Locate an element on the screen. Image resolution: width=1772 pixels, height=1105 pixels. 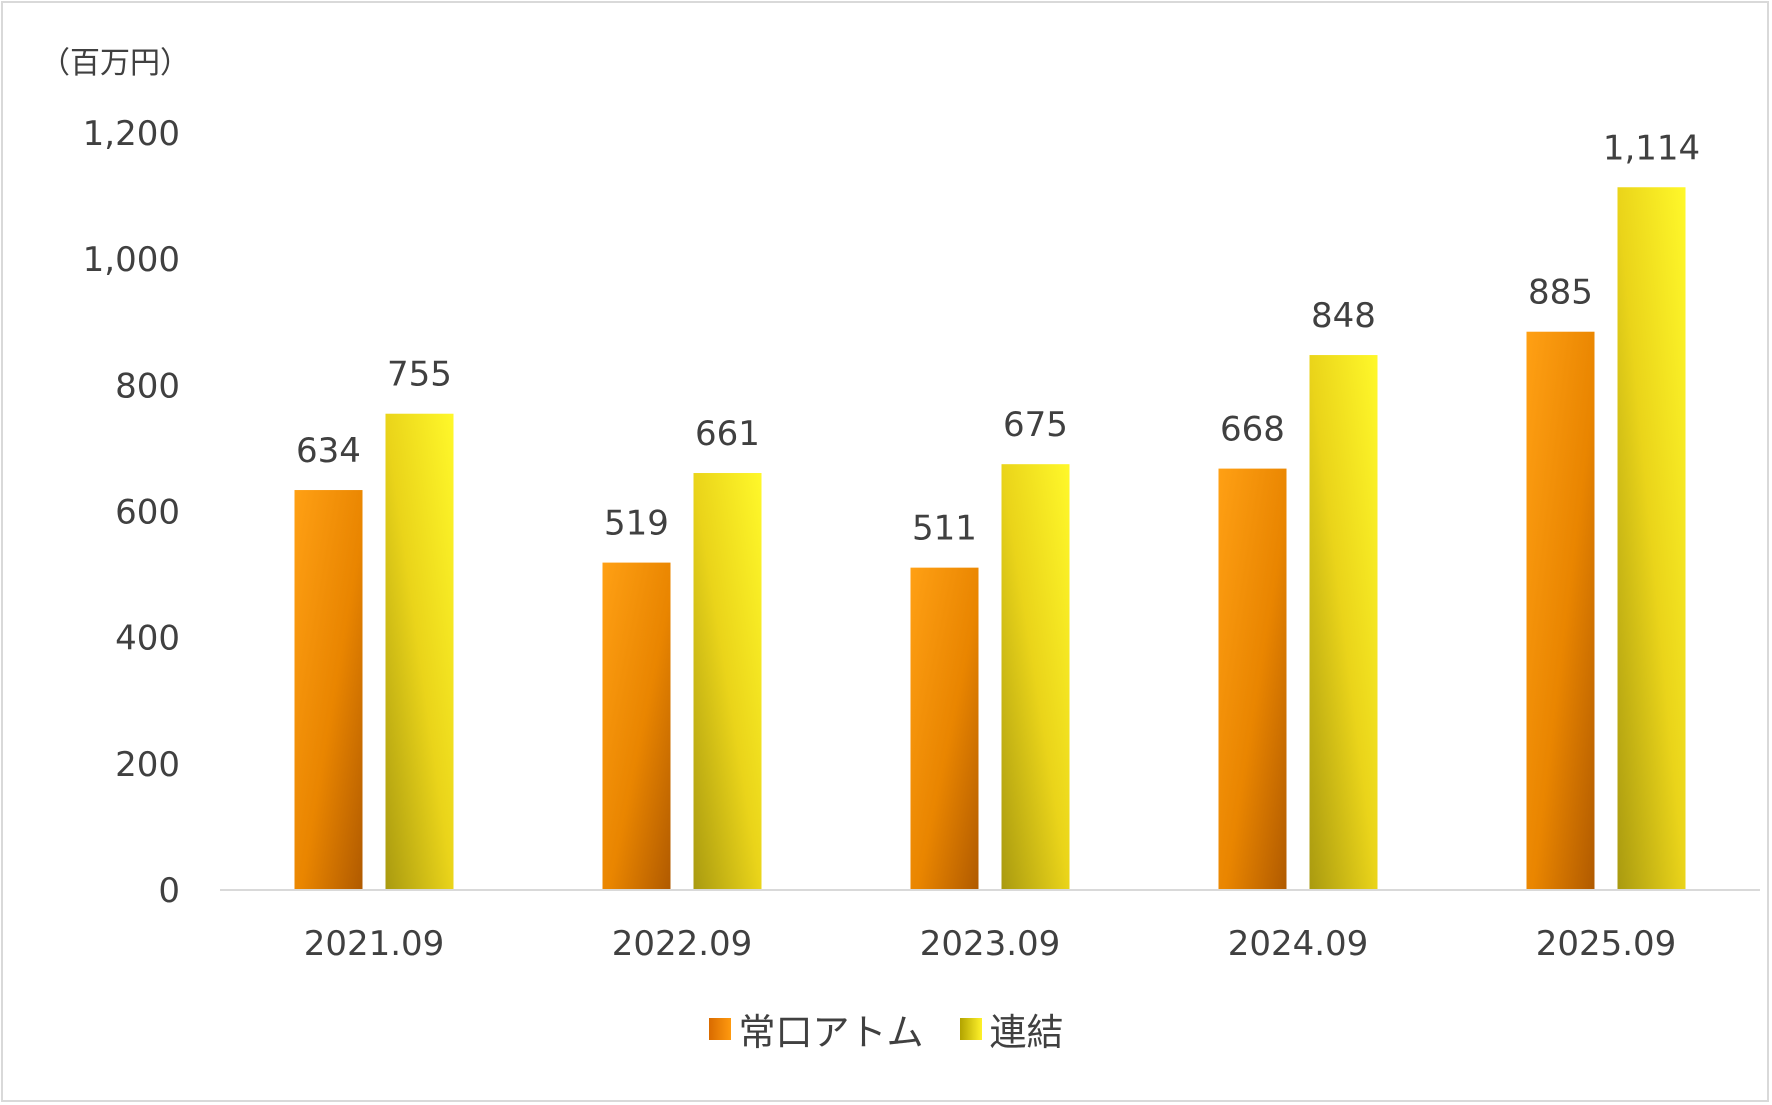
bar-series-b-2022.09 is located at coordinates (727, 681).